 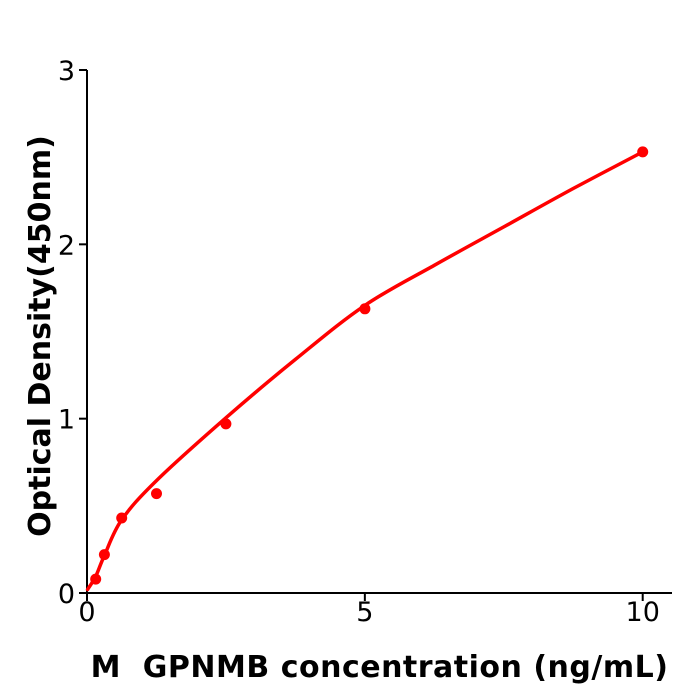 I want to click on x-tick-label: 0, so click(x=86, y=612).